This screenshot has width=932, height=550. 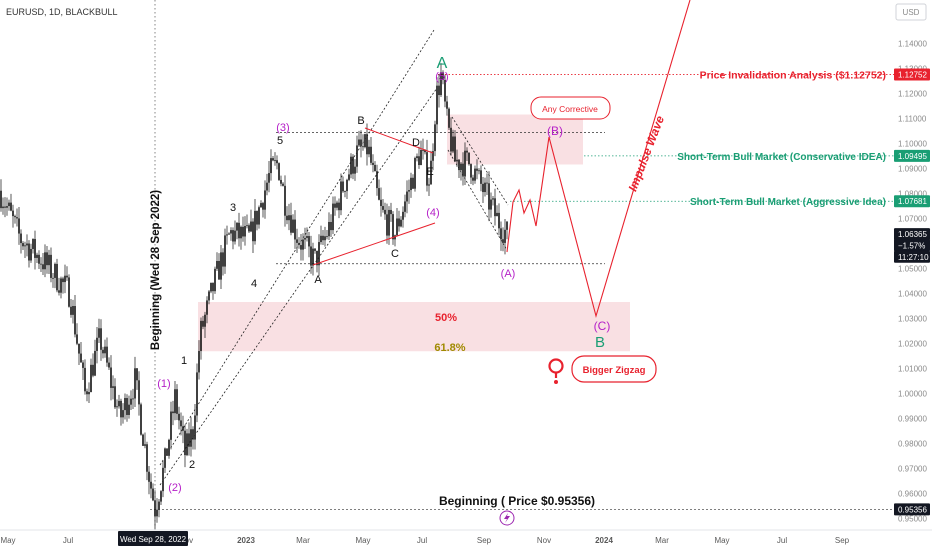 I want to click on resistance-zone, so click(x=515, y=139).